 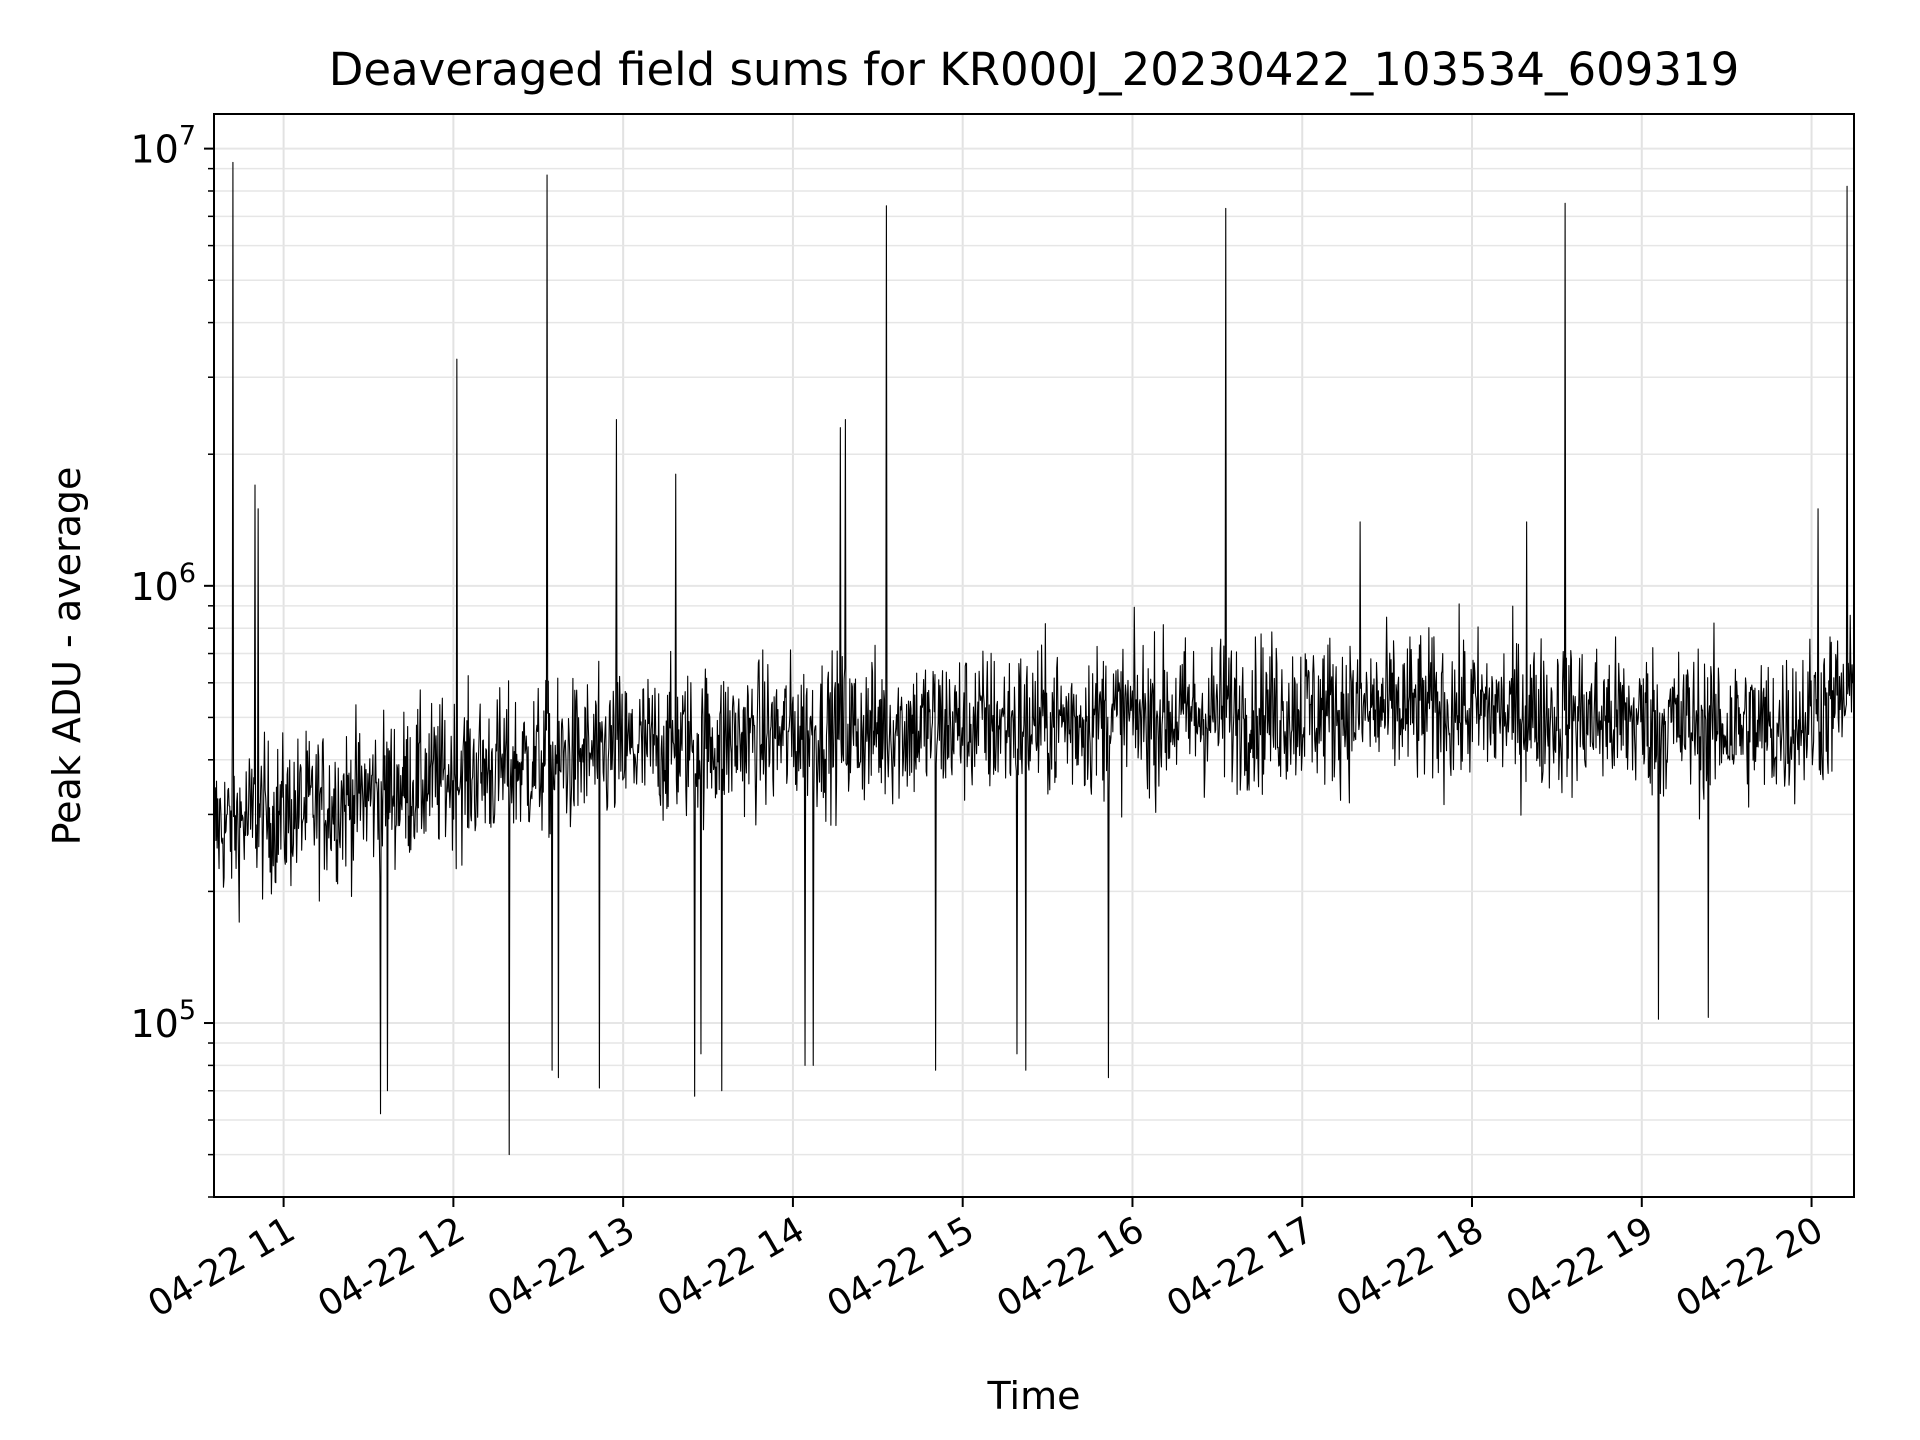 I want to click on y-tick-label: 10⁷, so click(x=163, y=146).